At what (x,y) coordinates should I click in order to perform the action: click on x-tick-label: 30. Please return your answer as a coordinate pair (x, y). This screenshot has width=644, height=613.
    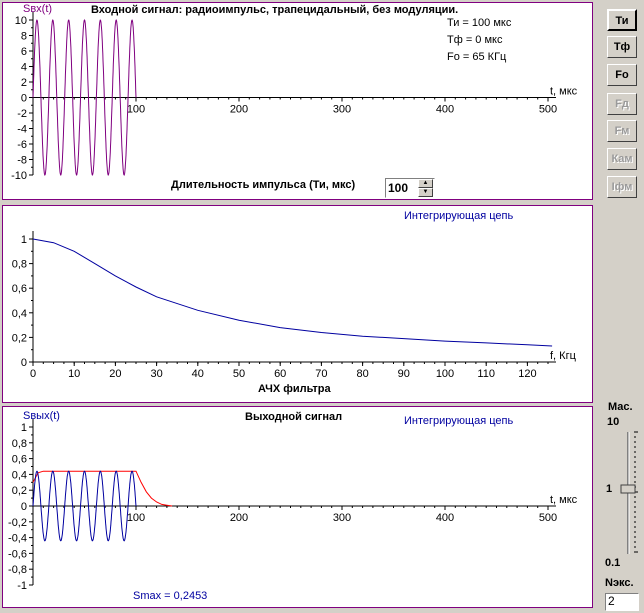
    Looking at the image, I should click on (156, 374).